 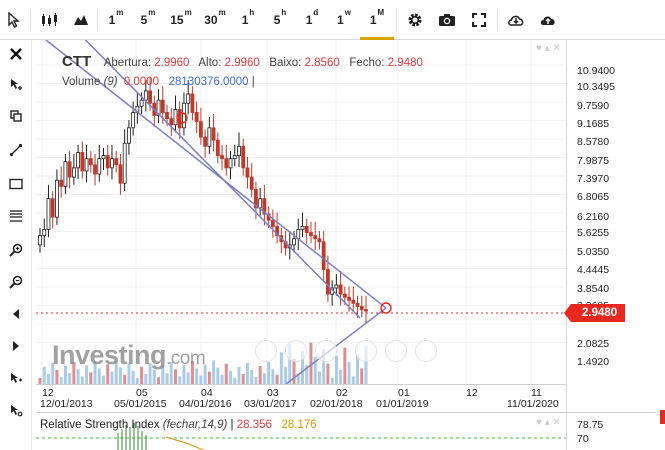 I want to click on price-axis-label: 7.9875, so click(x=593, y=161).